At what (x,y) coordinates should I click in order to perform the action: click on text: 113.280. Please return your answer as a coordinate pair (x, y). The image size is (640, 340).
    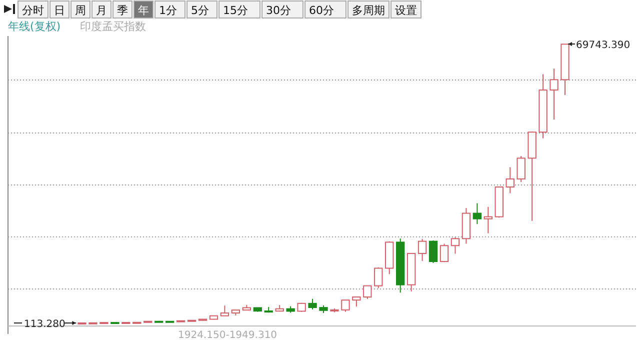
    Looking at the image, I should click on (45, 324).